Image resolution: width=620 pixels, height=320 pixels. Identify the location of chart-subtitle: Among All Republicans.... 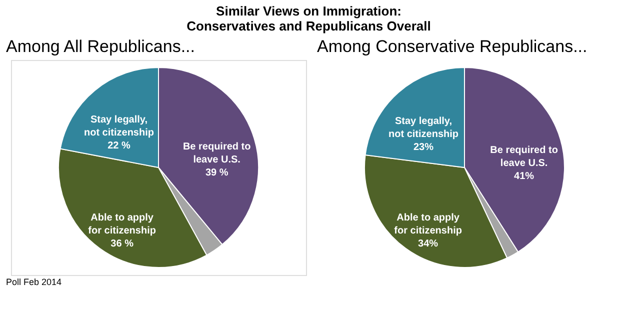
(100, 46).